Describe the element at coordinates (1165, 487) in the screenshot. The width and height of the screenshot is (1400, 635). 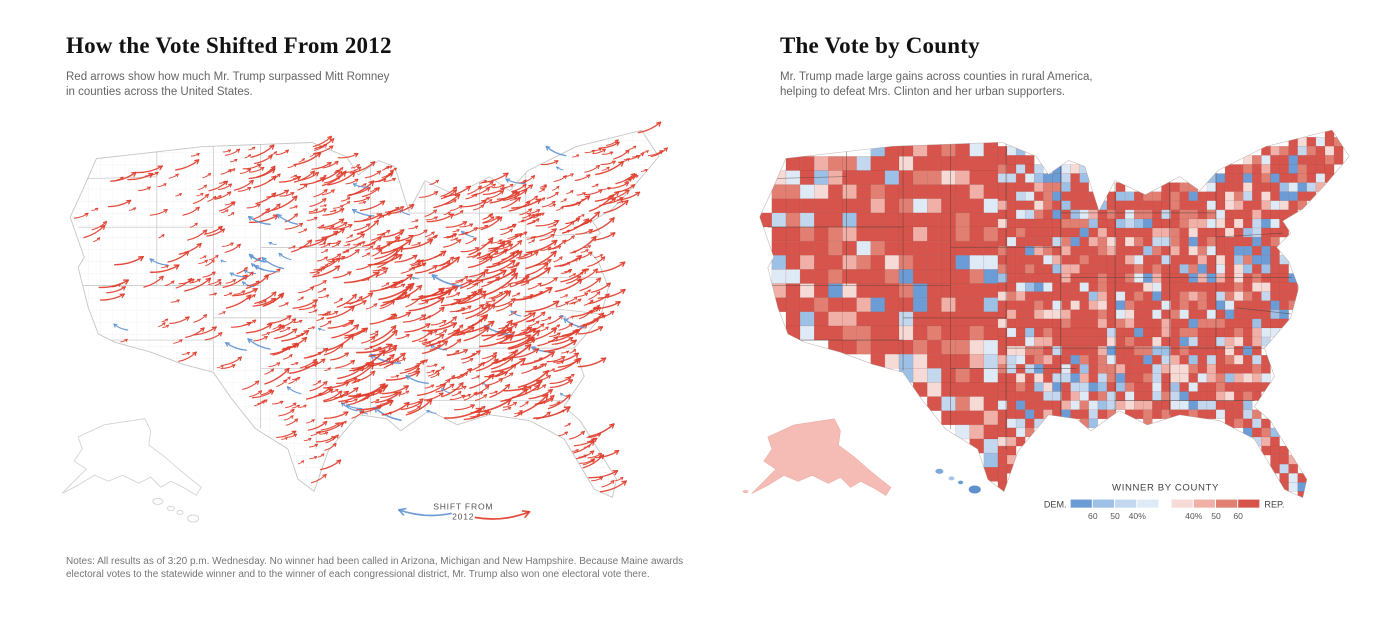
I see `svg-text: WINNER BY COUNTY` at that location.